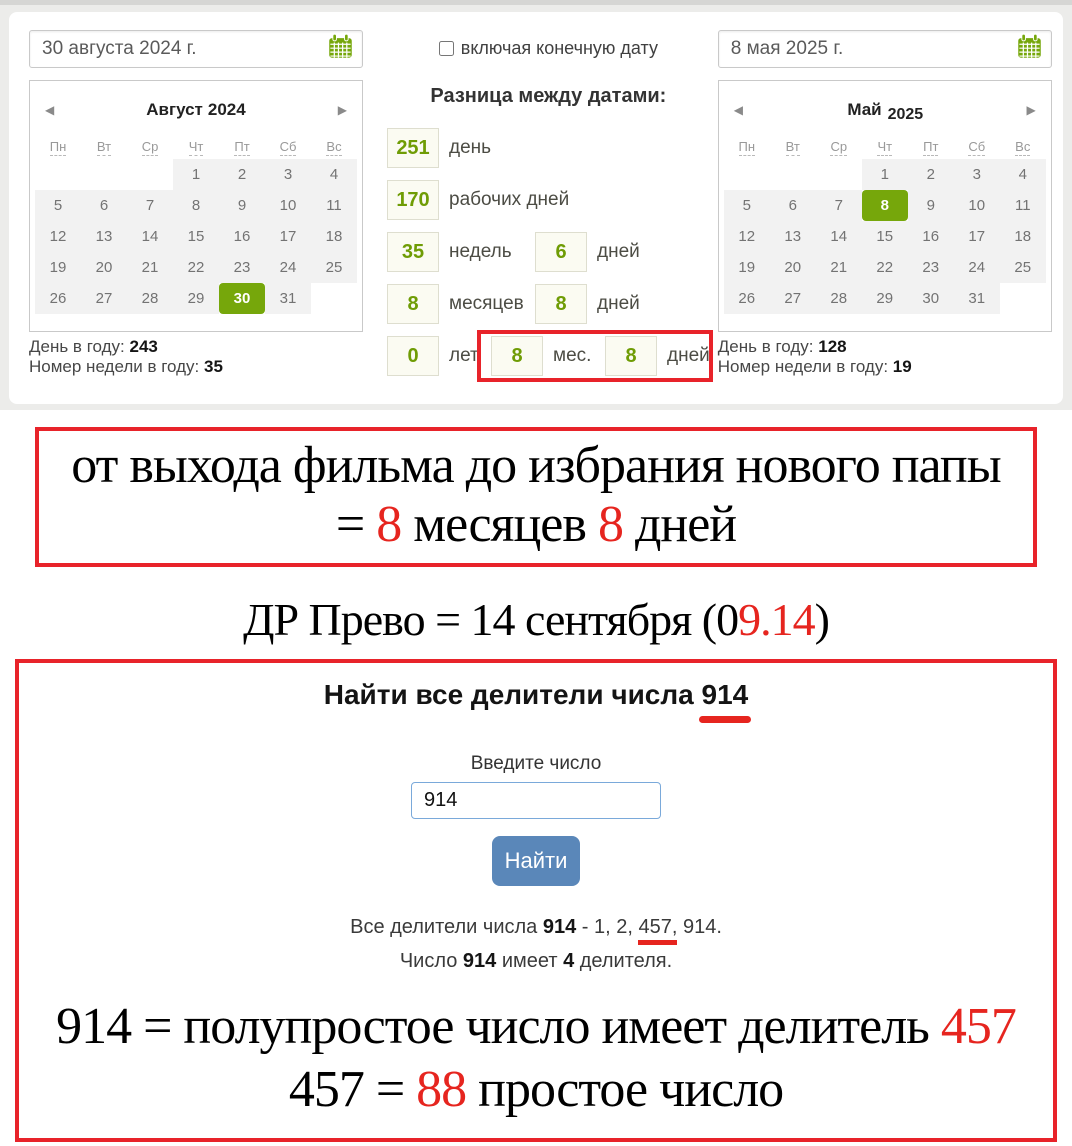 Image resolution: width=1072 pixels, height=1146 pixels. I want to click on include-end-date-checkbox, so click(446, 48).